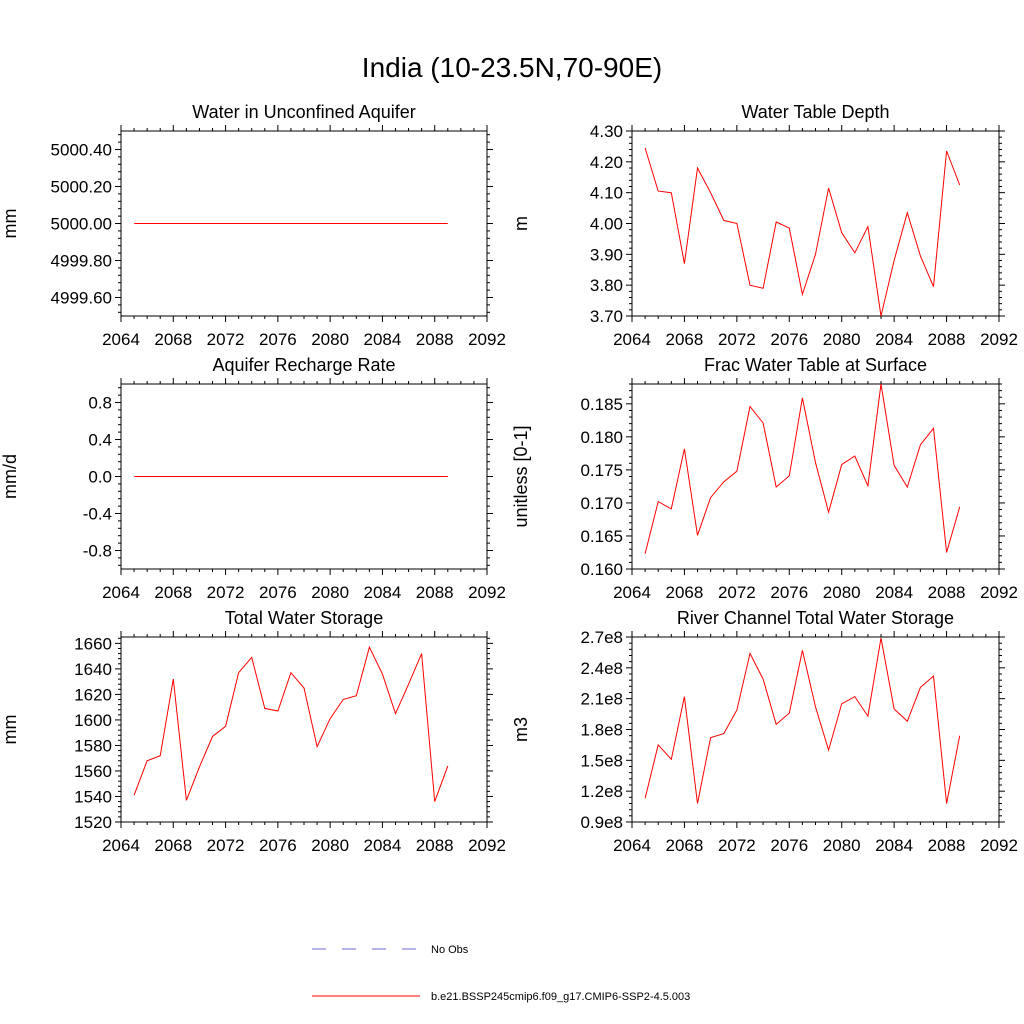 The height and width of the screenshot is (1024, 1024). Describe the element at coordinates (632, 845) in the screenshot. I see `panel-6-xtick-label: 2064` at that location.